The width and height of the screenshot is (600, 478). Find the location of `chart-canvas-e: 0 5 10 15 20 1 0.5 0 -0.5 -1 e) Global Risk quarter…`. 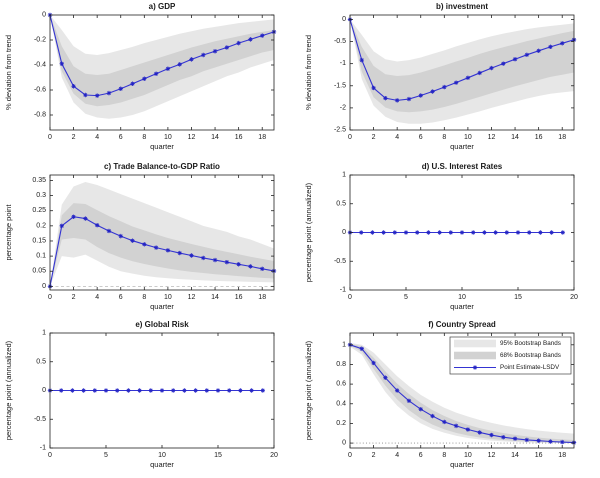

chart-canvas-e: 0 5 10 15 20 1 0.5 0 -0.5 -1 e) Global Risk quarter… is located at coordinates (141, 394).